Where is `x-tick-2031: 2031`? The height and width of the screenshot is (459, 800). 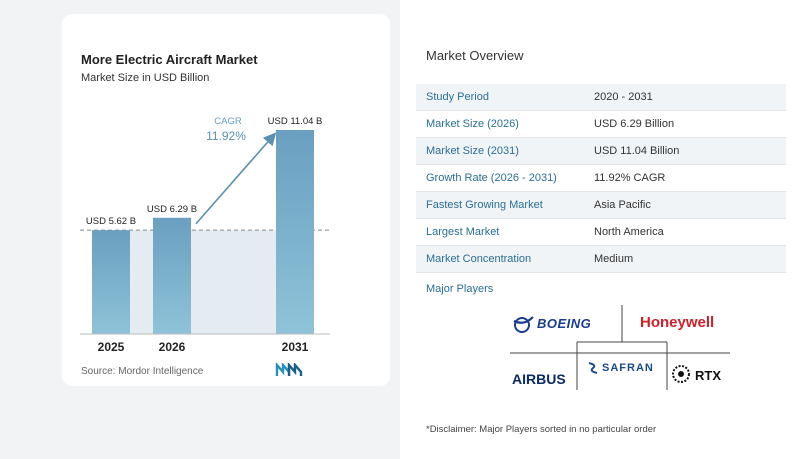 x-tick-2031: 2031 is located at coordinates (295, 347).